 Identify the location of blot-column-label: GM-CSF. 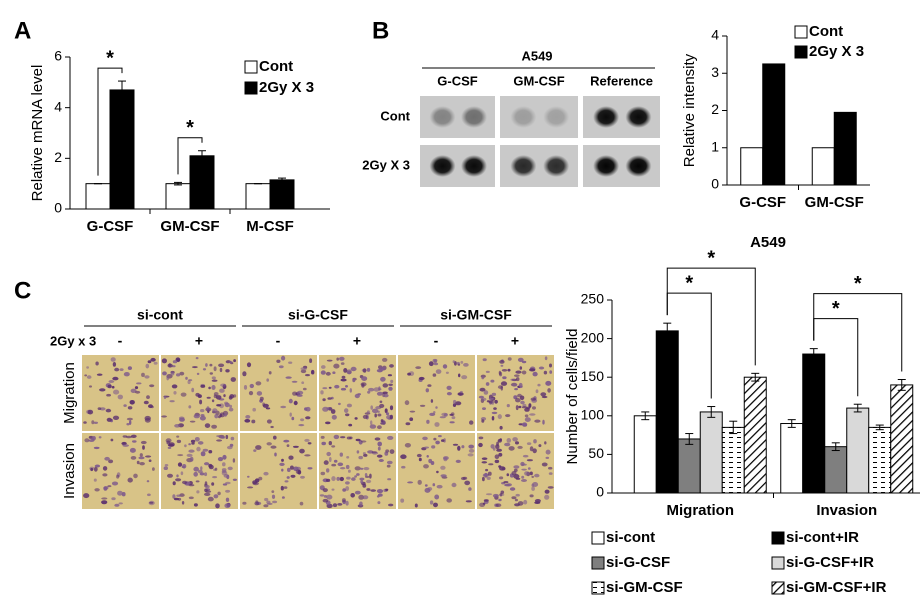
(538, 80).